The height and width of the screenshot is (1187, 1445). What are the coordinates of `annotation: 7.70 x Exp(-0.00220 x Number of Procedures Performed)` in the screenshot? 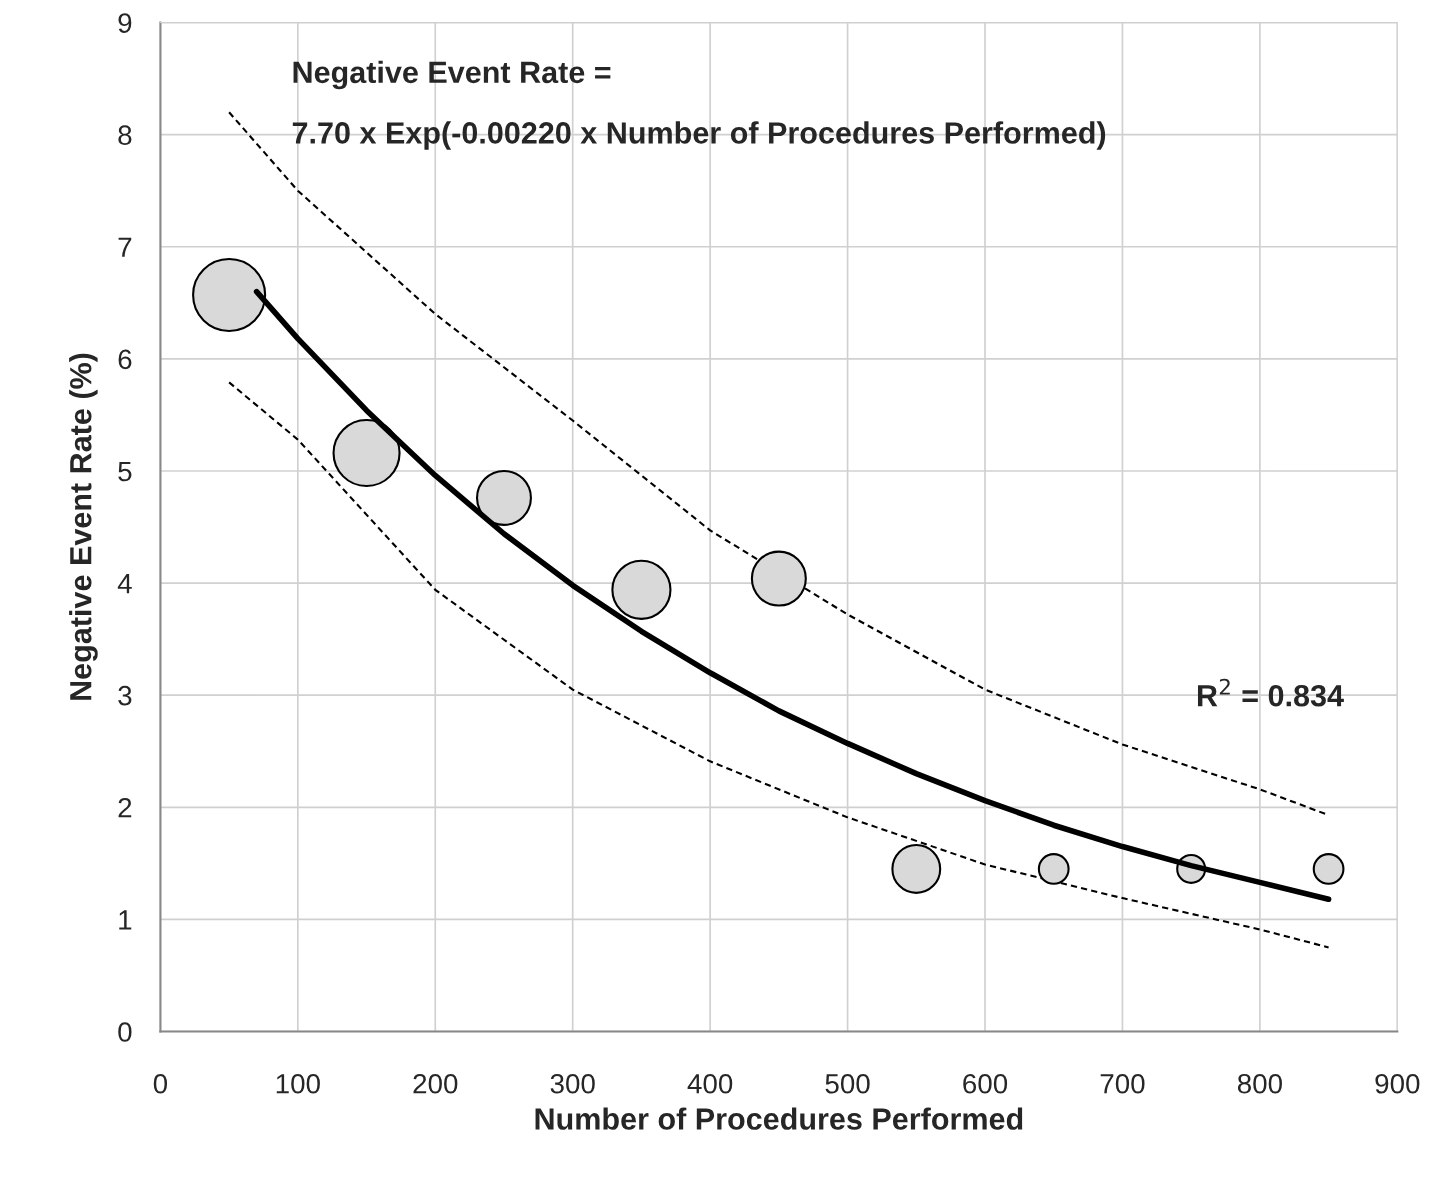 It's located at (699, 135).